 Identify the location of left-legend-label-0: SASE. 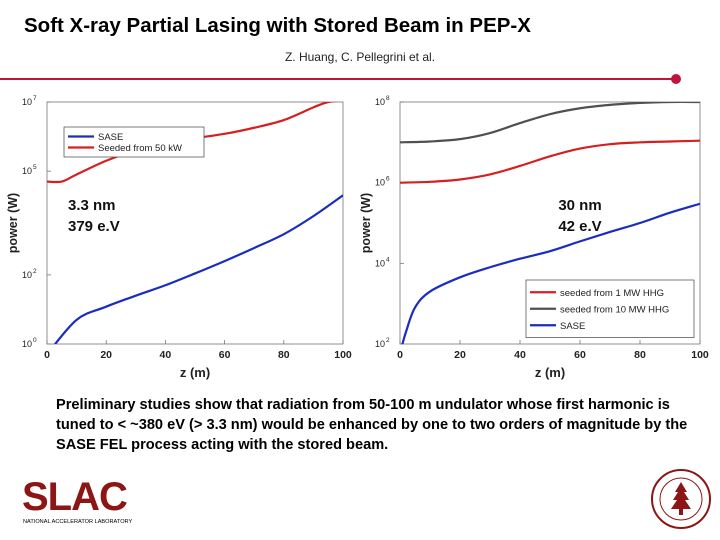
(110, 137).